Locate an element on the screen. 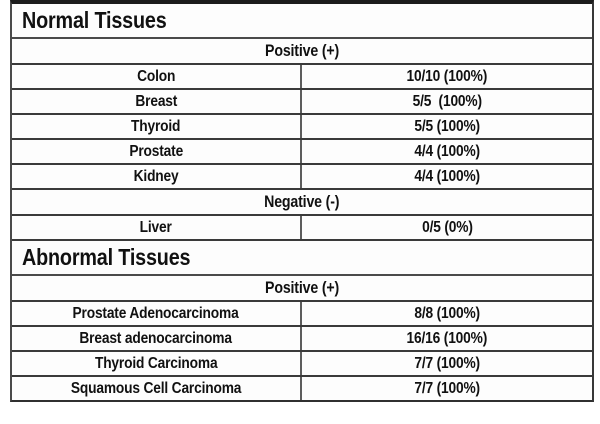 Image resolution: width=600 pixels, height=424 pixels. tissue-name: Prostate Adenocarcinoma is located at coordinates (156, 313).